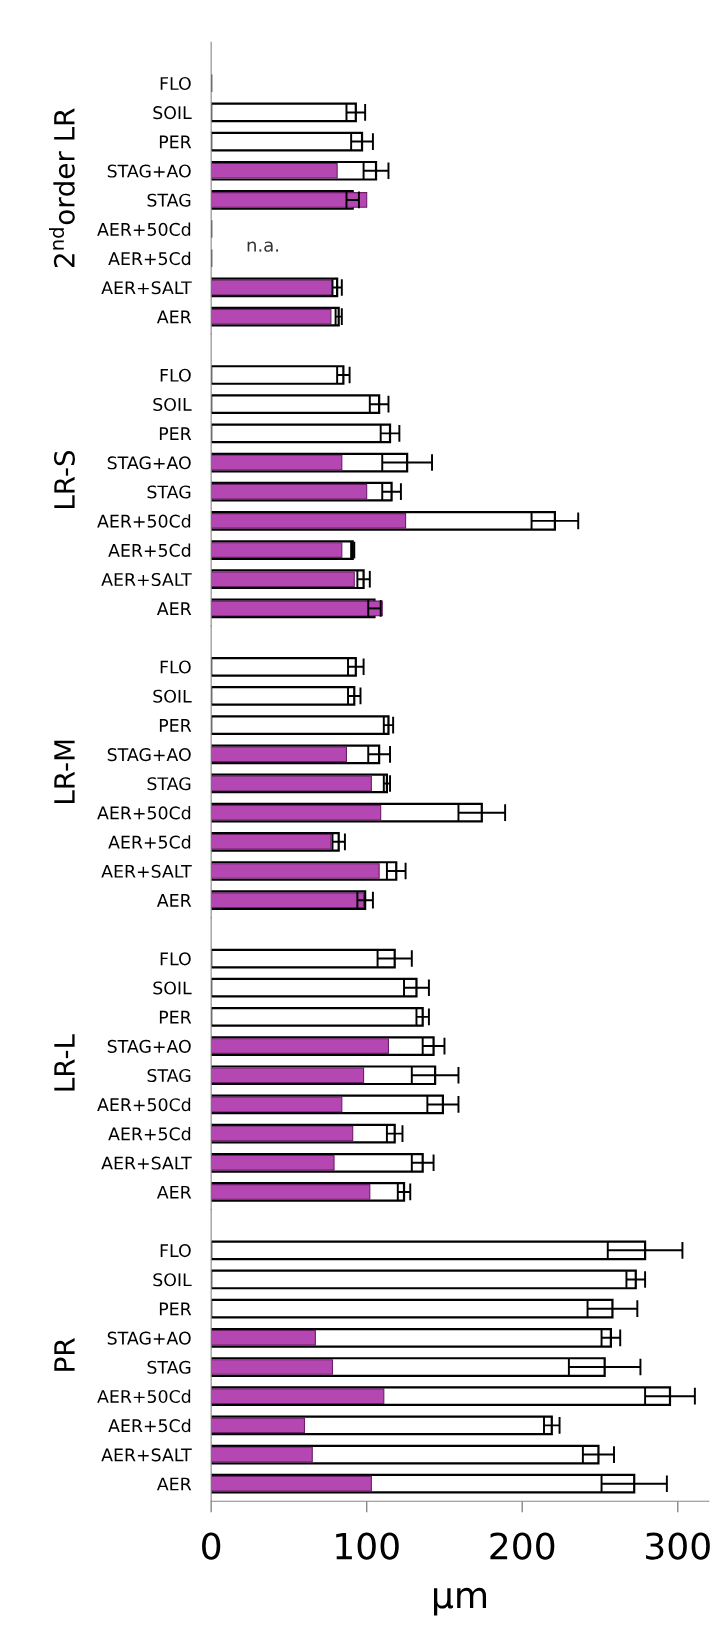 This screenshot has height=1630, width=711. Describe the element at coordinates (522, 1546) in the screenshot. I see `x-tick-label: 200` at that location.